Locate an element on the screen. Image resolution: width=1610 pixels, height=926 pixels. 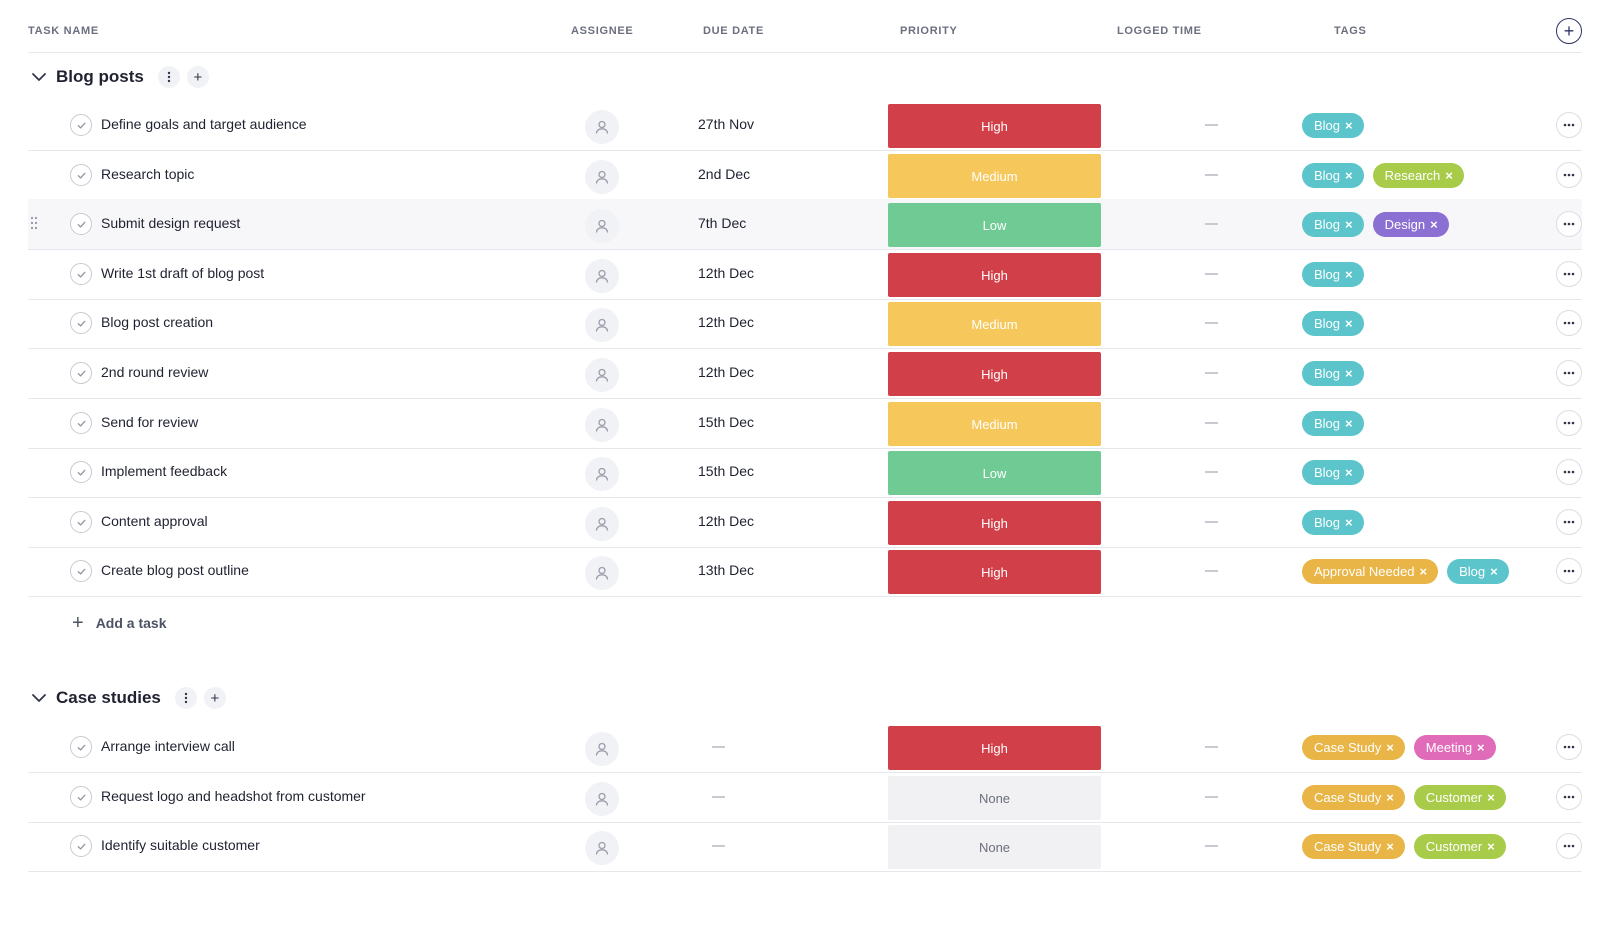
task-name: Define goals and target audience is located at coordinates (204, 124).